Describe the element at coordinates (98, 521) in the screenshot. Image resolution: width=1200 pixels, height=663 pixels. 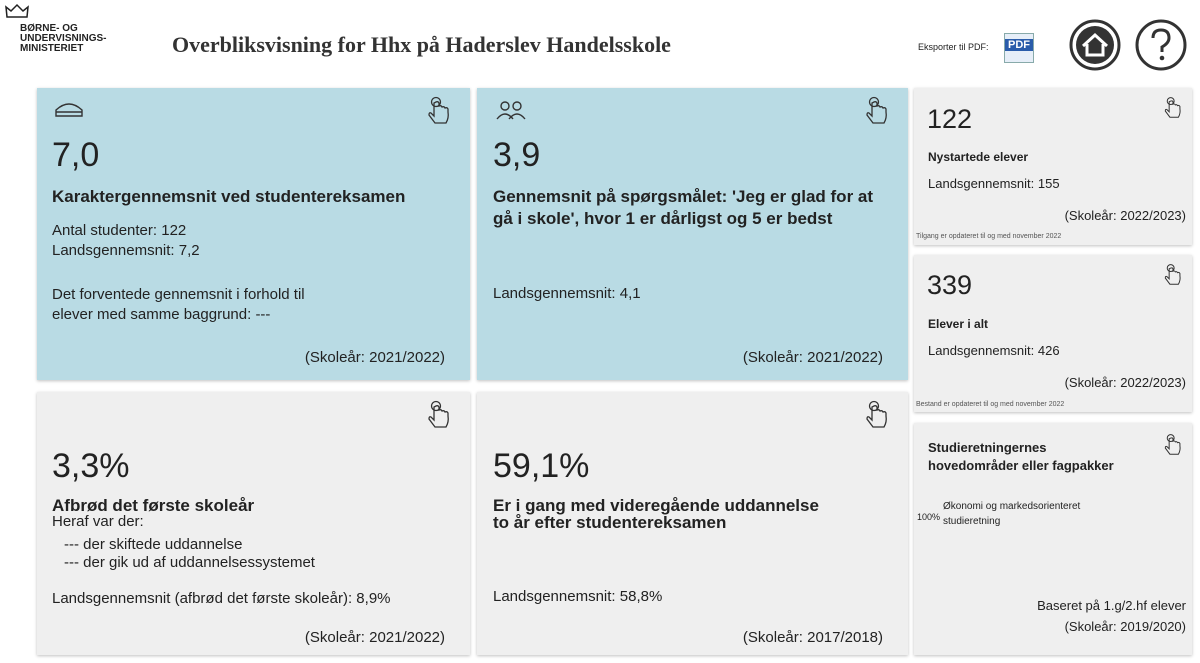
I see `kpi-line: Heraf var der:` at that location.